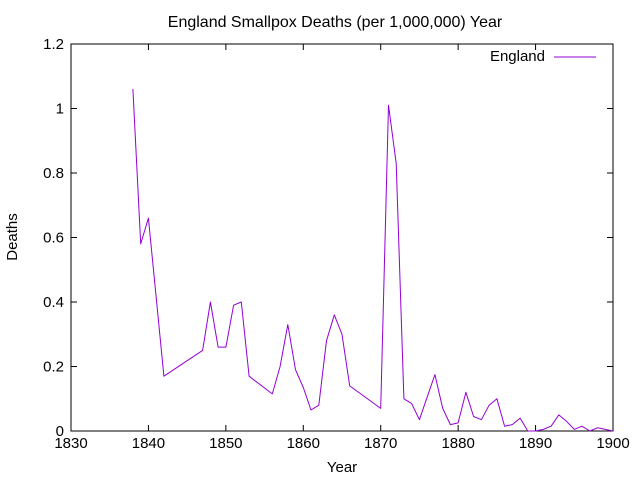 This screenshot has width=640, height=480. What do you see at coordinates (303, 443) in the screenshot?
I see `x-tick-label: 1860` at bounding box center [303, 443].